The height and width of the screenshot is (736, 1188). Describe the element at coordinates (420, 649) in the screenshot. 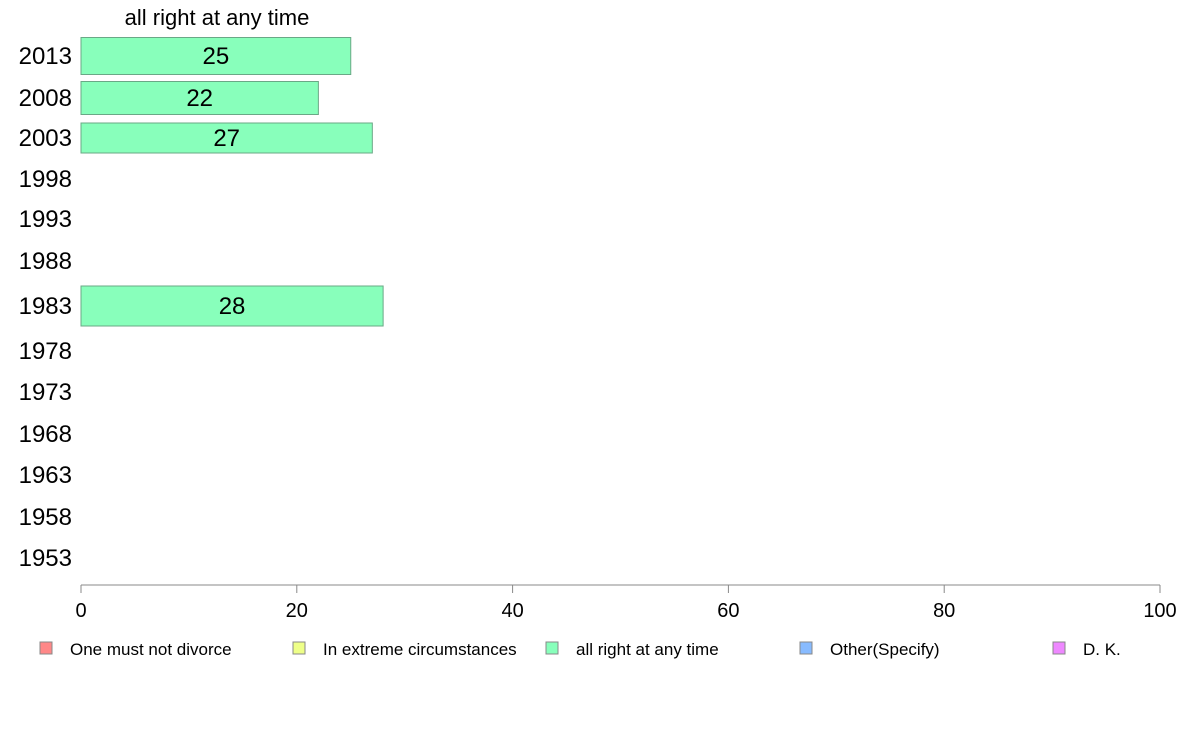

I see `legend-label-1: In extreme circumstances` at that location.